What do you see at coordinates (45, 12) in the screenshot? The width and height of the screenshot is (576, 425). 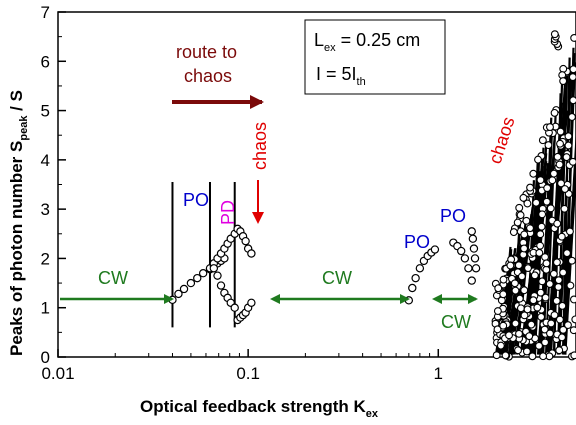 I see `y-tick-label: 7` at bounding box center [45, 12].